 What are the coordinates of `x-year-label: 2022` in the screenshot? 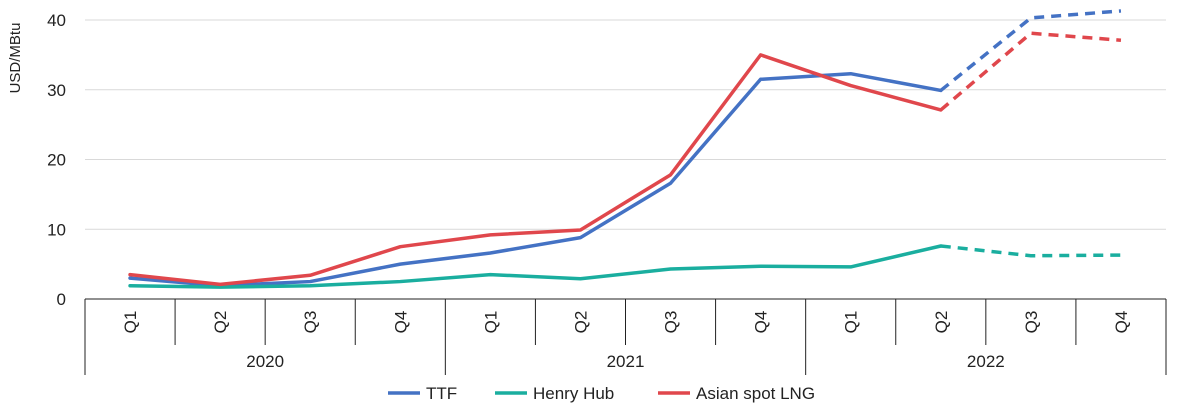 It's located at (986, 361).